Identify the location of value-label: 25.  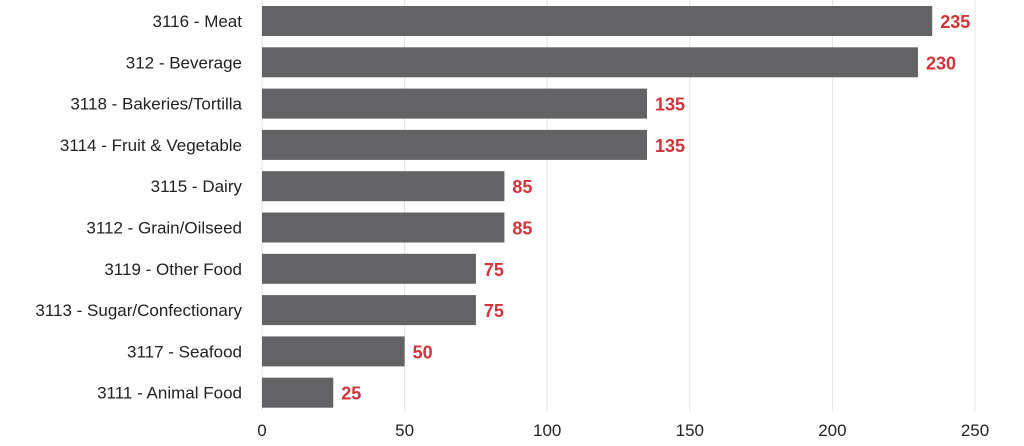
(351, 394).